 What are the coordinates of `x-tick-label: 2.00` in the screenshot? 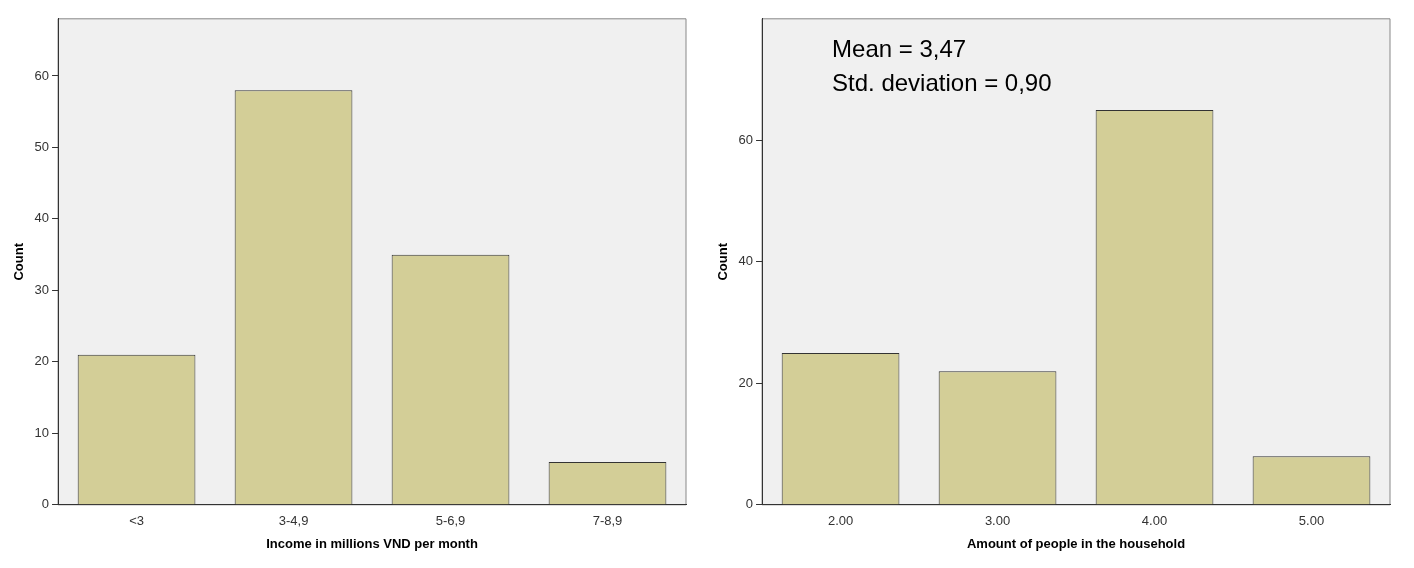 It's located at (840, 521).